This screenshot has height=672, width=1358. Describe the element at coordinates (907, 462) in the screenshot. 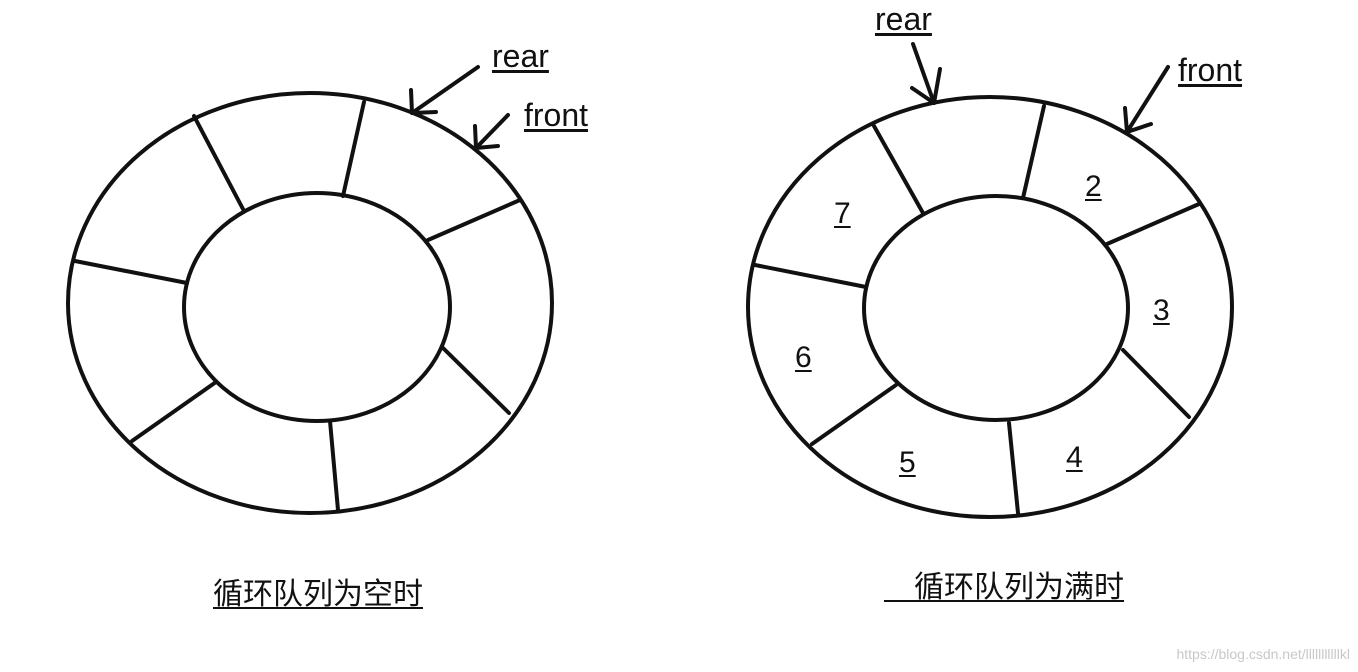

I see `slot-value: 5` at that location.